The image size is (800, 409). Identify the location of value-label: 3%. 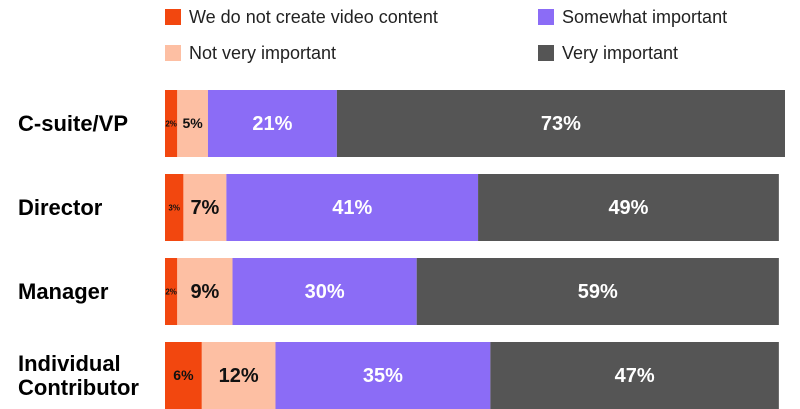
(174, 208).